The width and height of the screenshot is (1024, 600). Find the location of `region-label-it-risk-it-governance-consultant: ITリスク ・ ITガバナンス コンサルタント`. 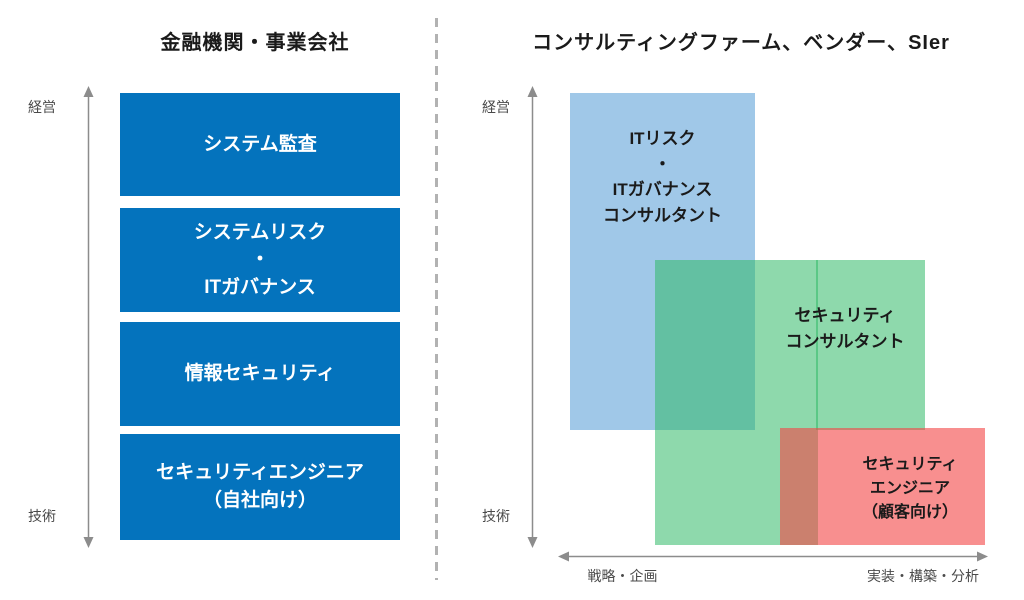

region-label-it-risk-it-governance-consultant: ITリスク ・ ITガバナンス コンサルタント is located at coordinates (662, 177).